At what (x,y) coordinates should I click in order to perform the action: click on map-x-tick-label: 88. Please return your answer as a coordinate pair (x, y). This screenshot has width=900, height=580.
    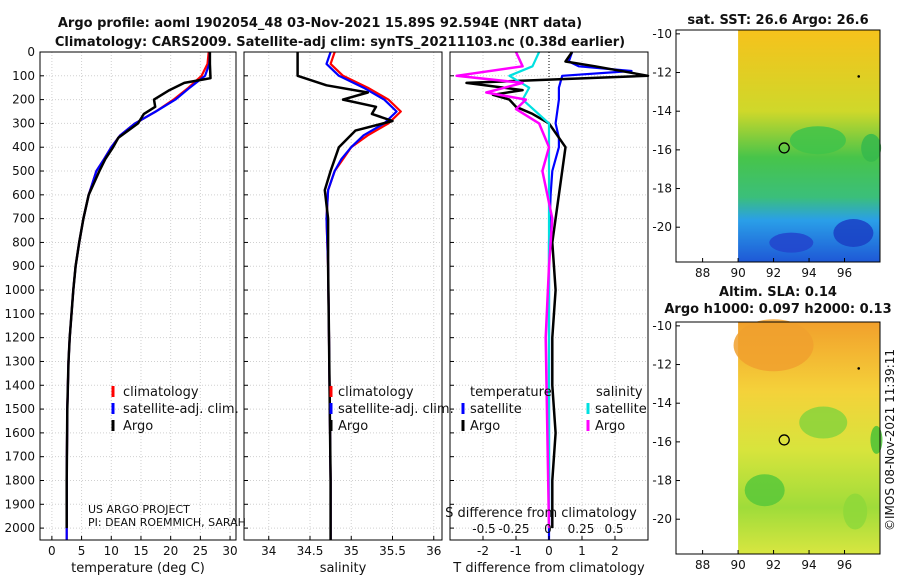
    Looking at the image, I should click on (702, 565).